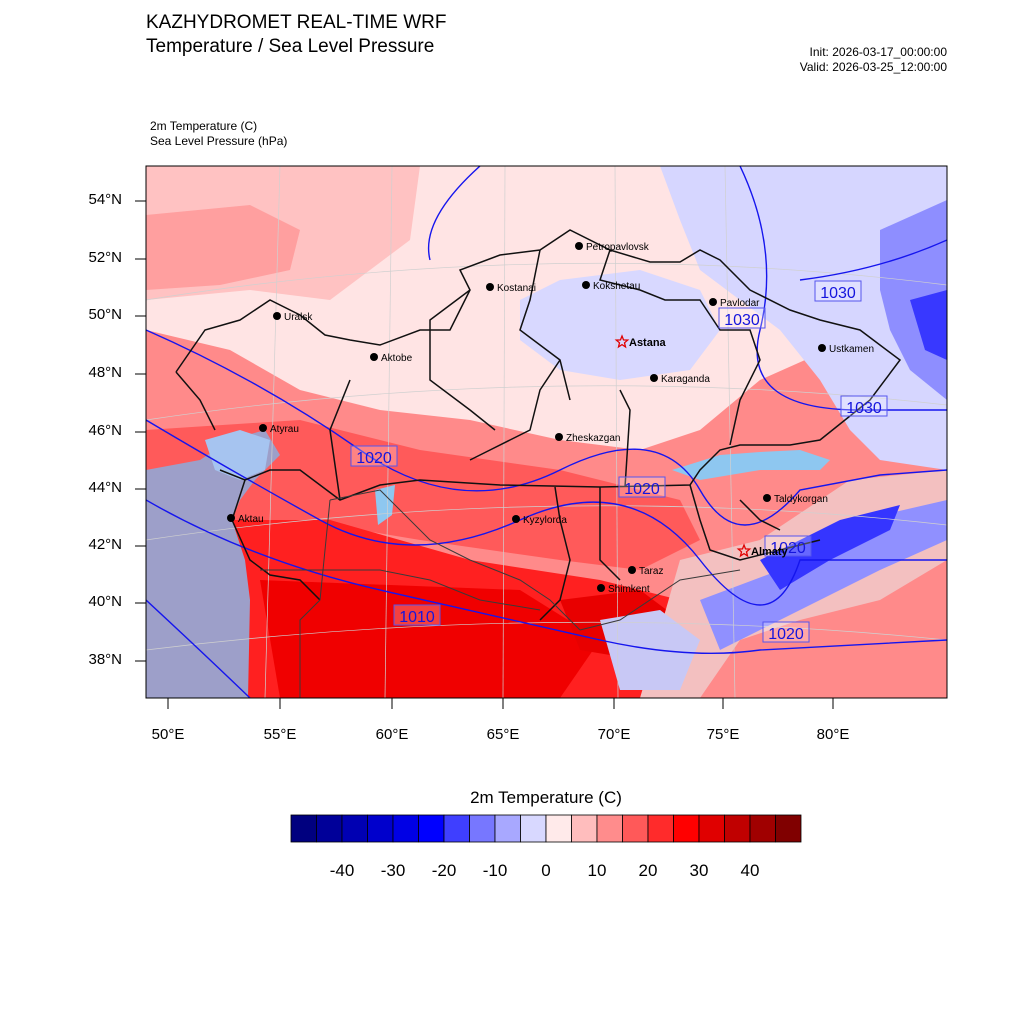 Image resolution: width=1024 pixels, height=1024 pixels. What do you see at coordinates (851, 349) in the screenshot?
I see `city-label: Ustkamen` at bounding box center [851, 349].